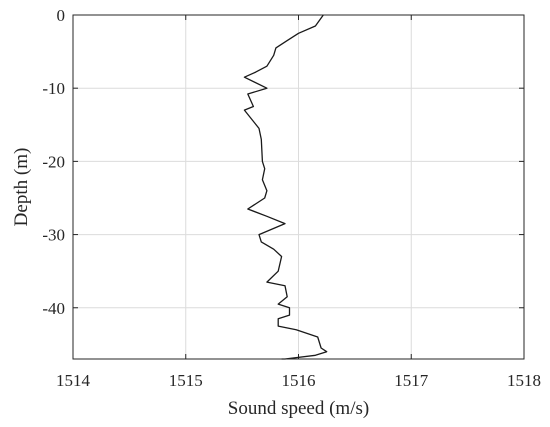 This screenshot has width=550, height=427. I want to click on y-axis-title: Depth (m), so click(21, 187).